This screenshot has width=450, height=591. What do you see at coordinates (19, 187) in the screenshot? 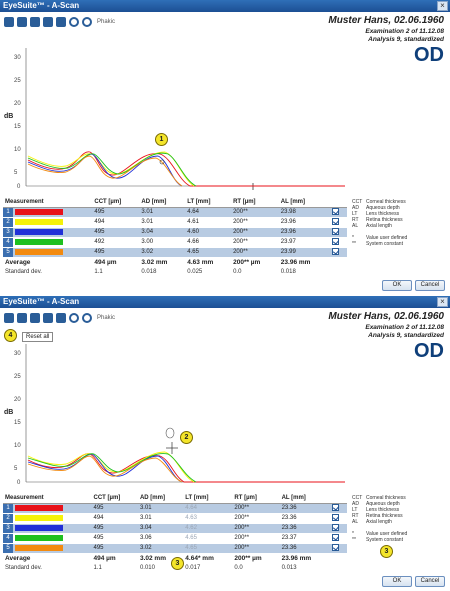
I see `y-tick: 0` at bounding box center [19, 187].